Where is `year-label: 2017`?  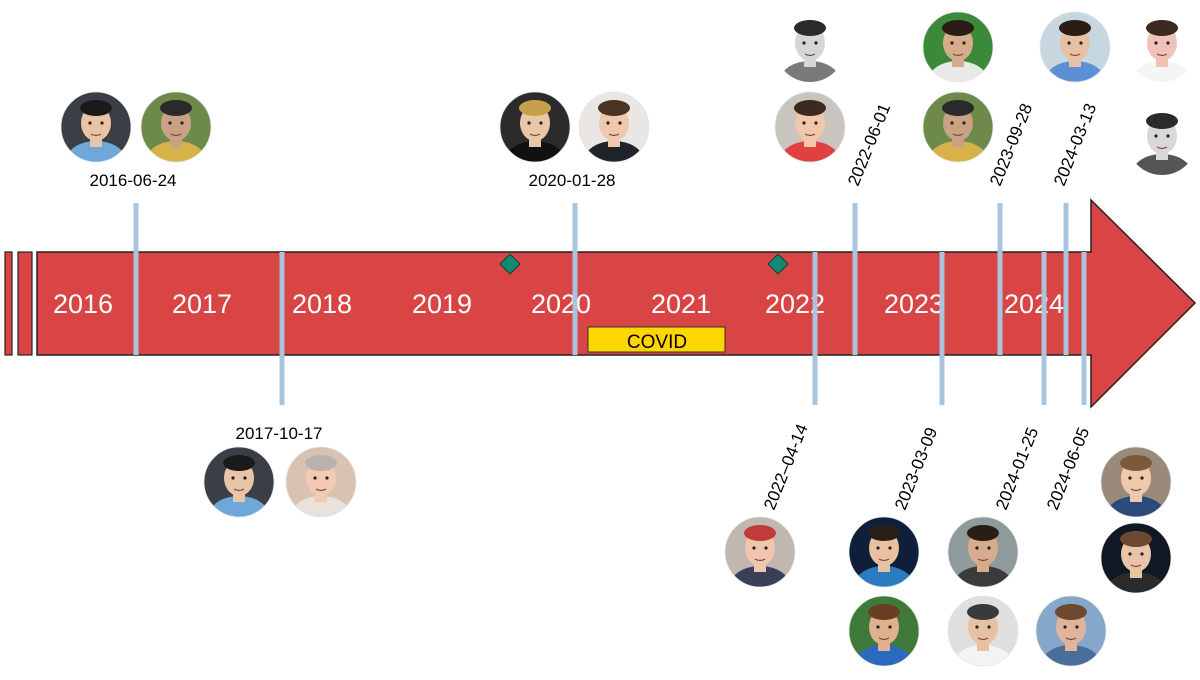 year-label: 2017 is located at coordinates (202, 304).